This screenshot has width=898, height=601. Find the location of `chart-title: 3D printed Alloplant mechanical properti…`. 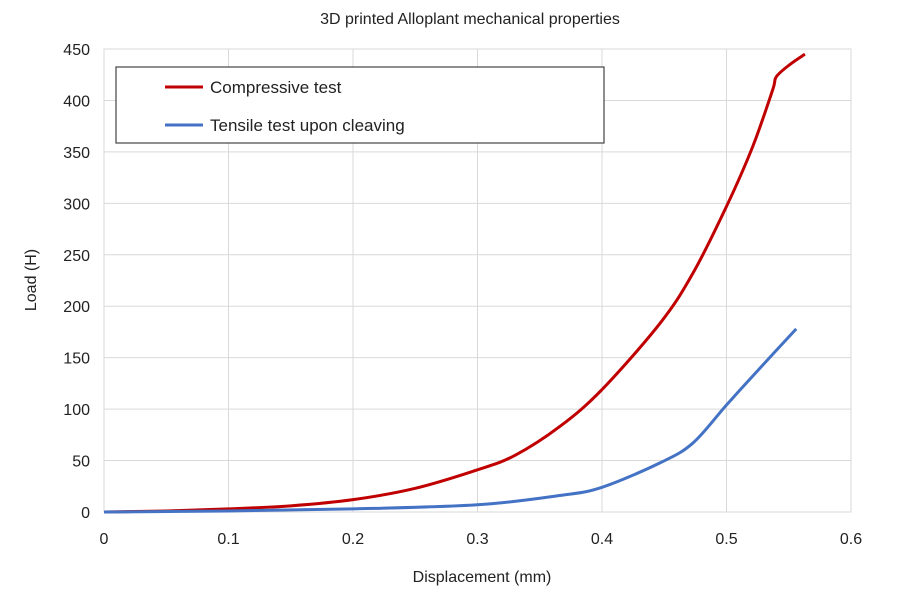

chart-title: 3D printed Alloplant mechanical properti… is located at coordinates (470, 19).